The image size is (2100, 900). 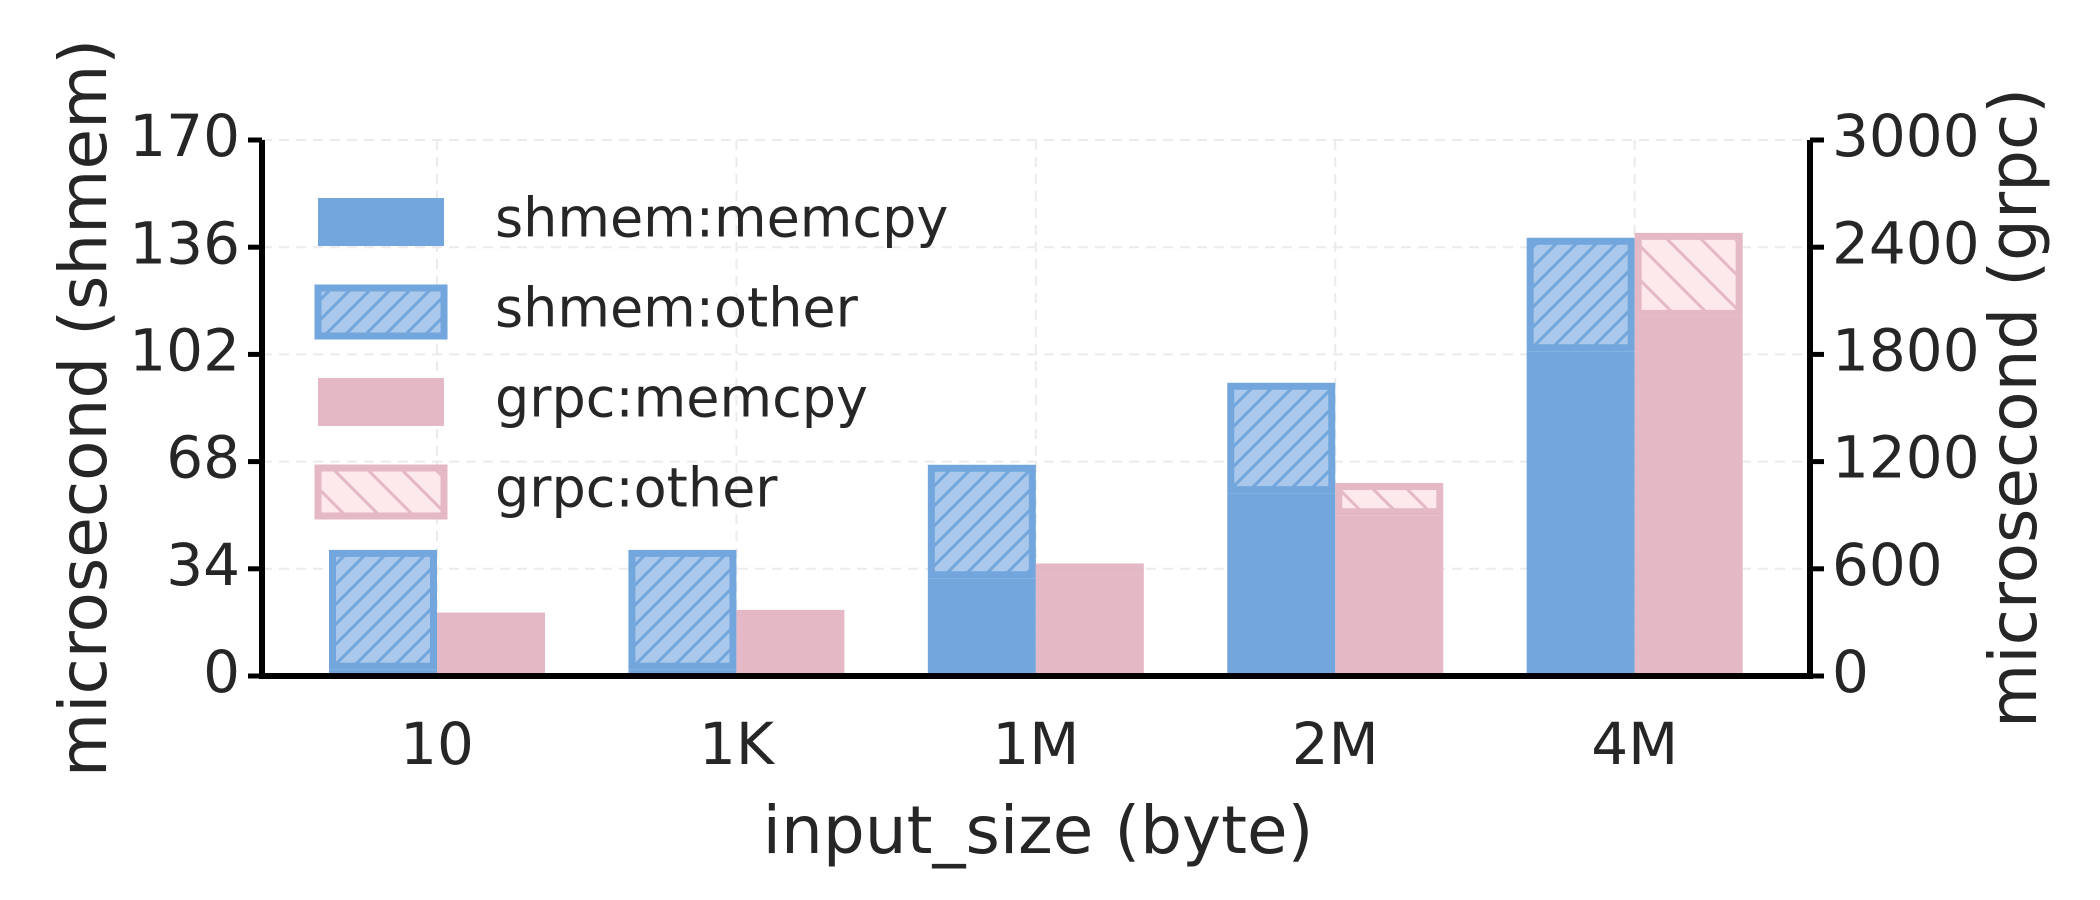 I want to click on y2-tick-label: 2400, so click(x=1906, y=243).